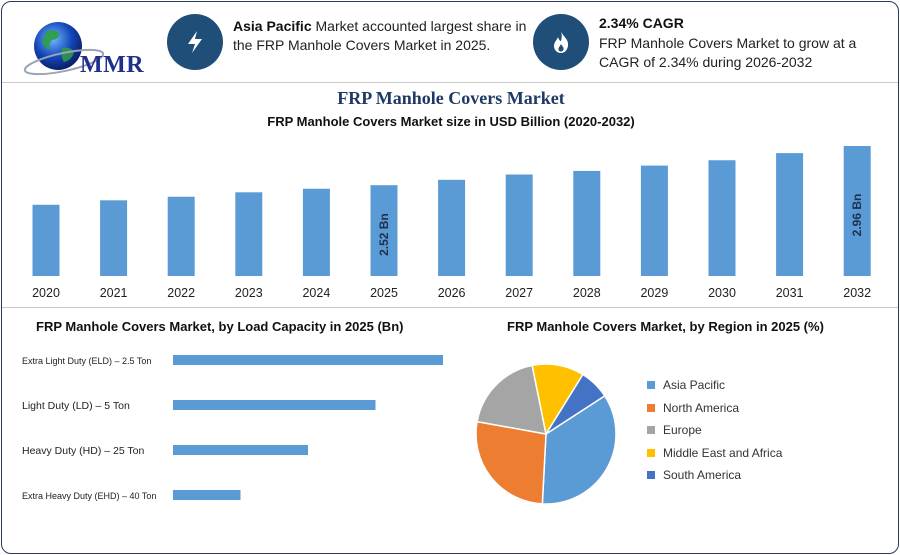  What do you see at coordinates (83, 451) in the screenshot?
I see `category-label: Heavy Duty (HD) – 25 Ton` at bounding box center [83, 451].